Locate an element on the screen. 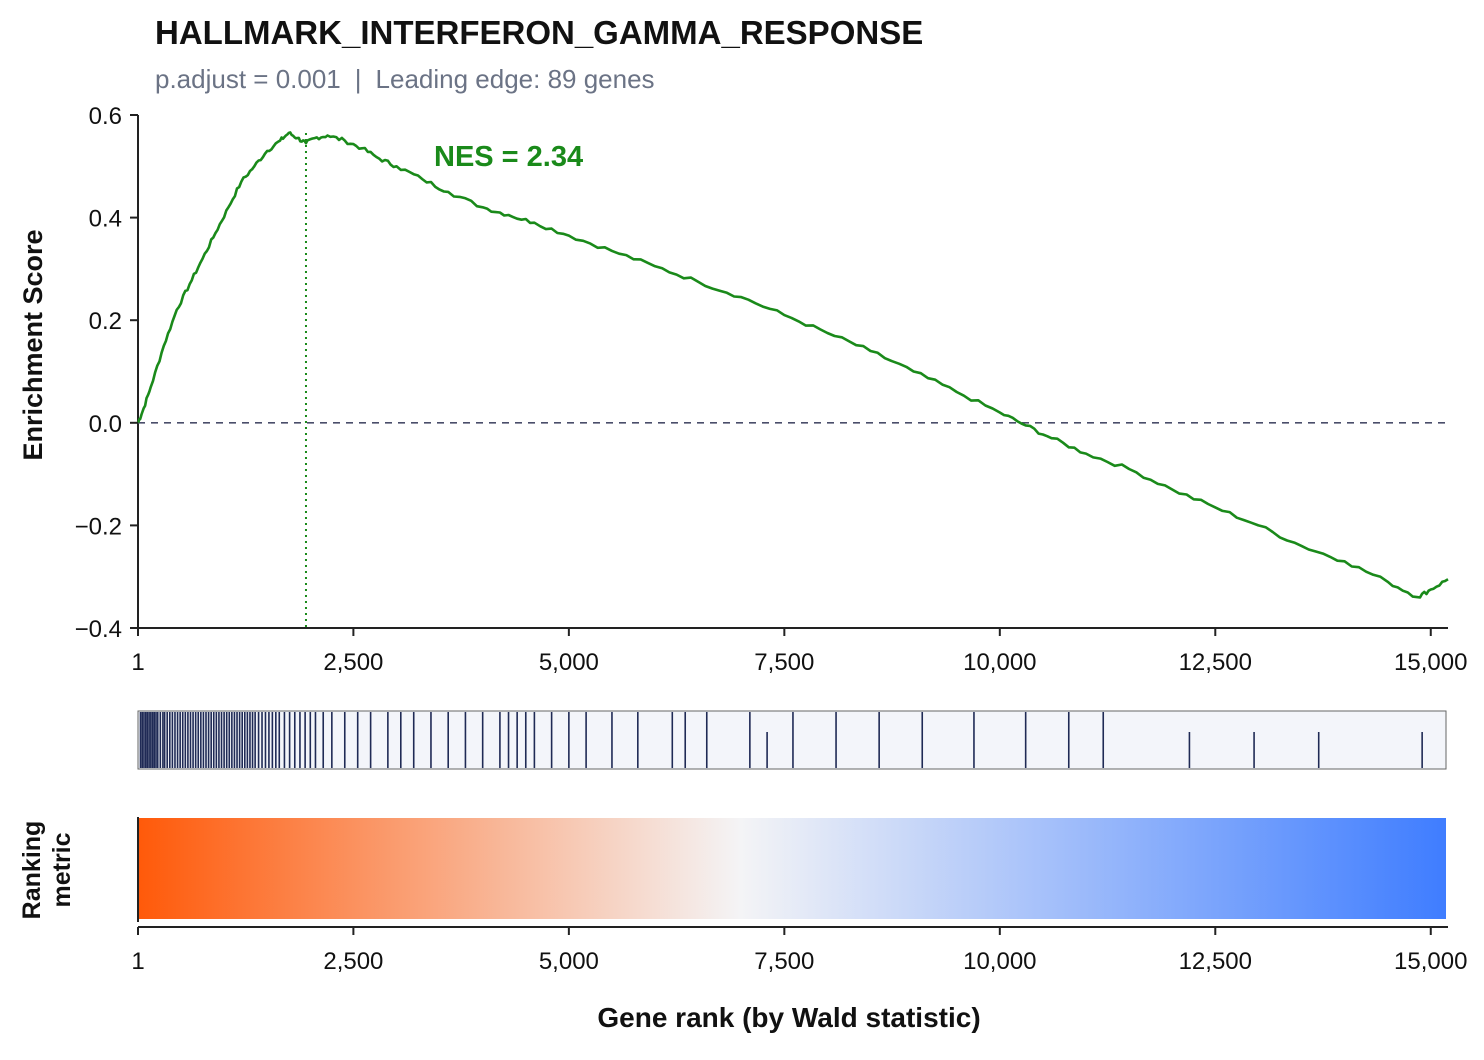 This screenshot has height=1060, width=1484. hits-panel is located at coordinates (792, 740).